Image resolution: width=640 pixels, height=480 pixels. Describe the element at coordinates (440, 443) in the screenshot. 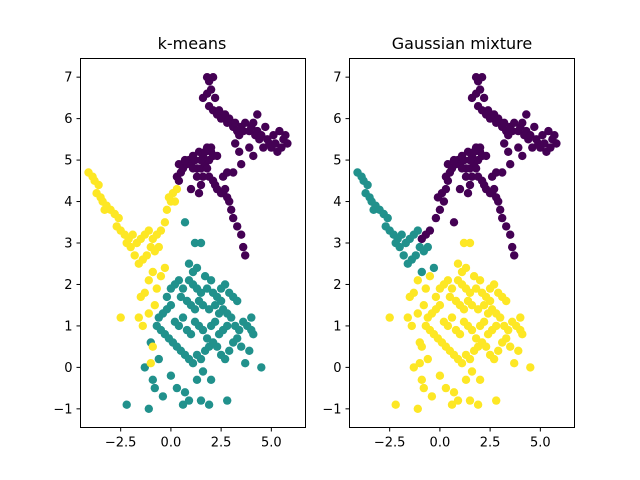

I see `gaussian-mixture-x-tick-label: 0.0` at that location.